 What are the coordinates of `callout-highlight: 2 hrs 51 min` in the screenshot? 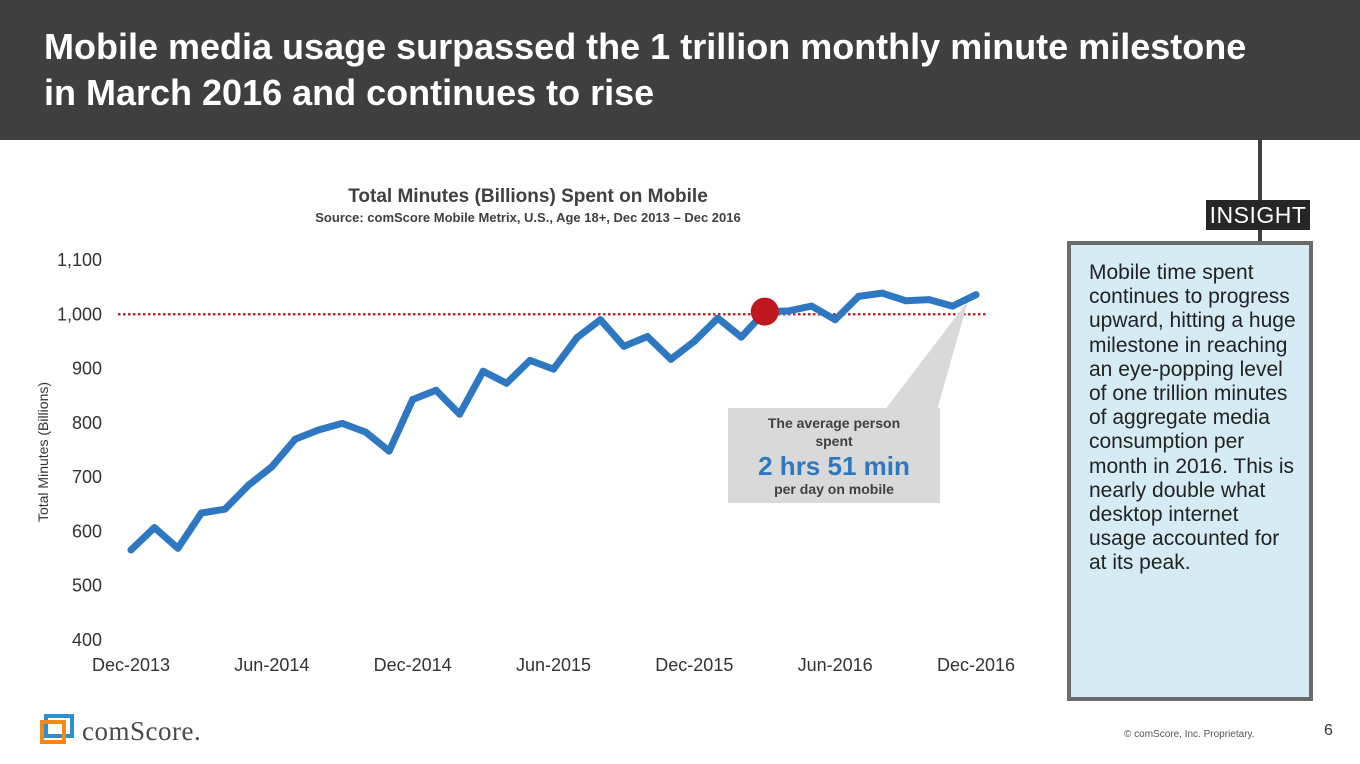 It's located at (834, 466).